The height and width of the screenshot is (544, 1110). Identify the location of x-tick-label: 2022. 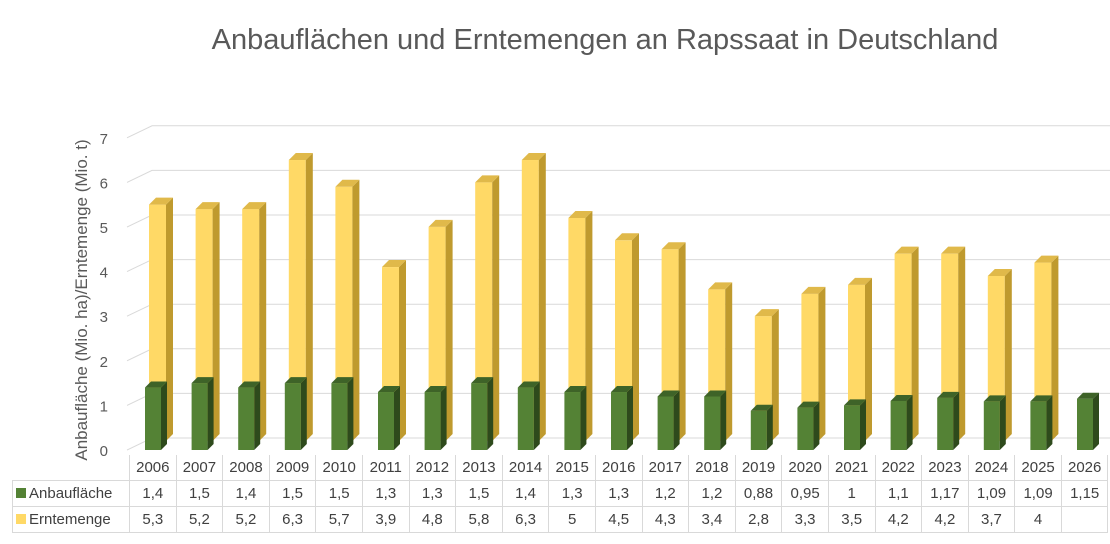
(898, 468).